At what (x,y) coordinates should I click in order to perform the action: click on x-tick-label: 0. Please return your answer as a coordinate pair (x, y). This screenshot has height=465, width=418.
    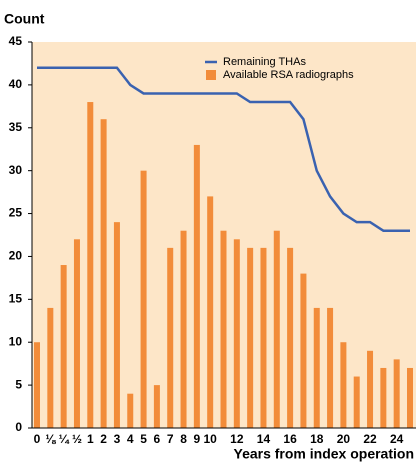
    Looking at the image, I should click on (37, 439).